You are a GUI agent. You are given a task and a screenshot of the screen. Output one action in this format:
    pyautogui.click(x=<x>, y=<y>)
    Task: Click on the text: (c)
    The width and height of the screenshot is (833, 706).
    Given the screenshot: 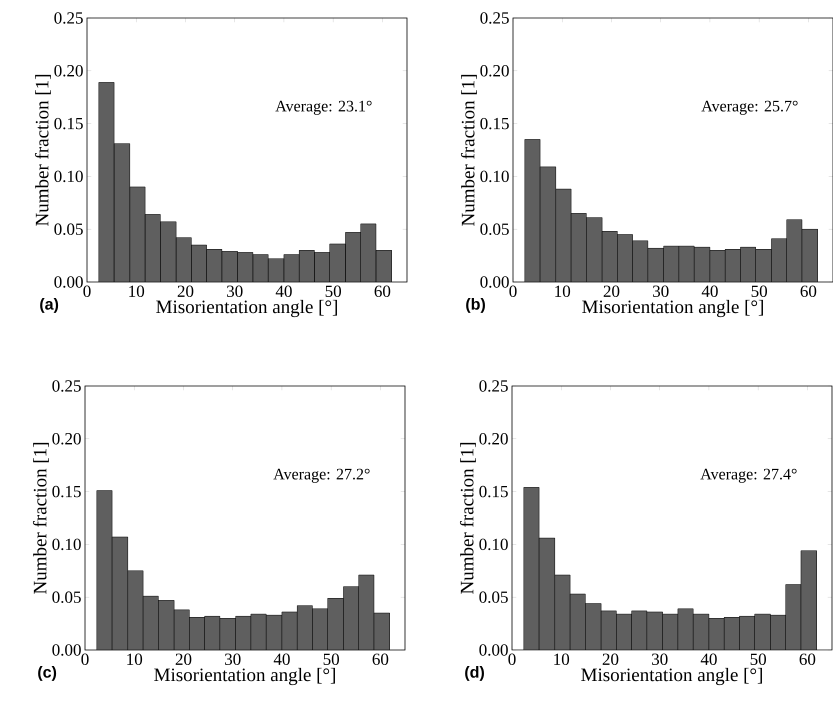 What is the action you would take?
    pyautogui.click(x=47, y=673)
    